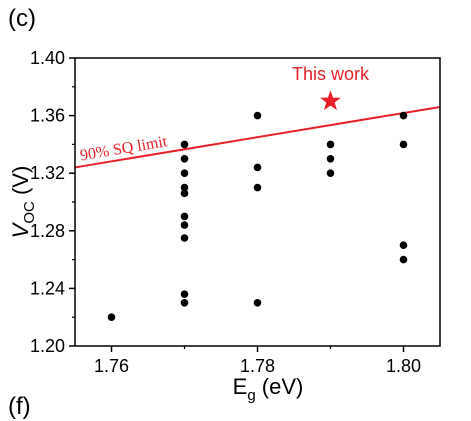 This screenshot has height=421, width=471. Describe the element at coordinates (19, 406) in the screenshot. I see `panel-label-bottom: (f)` at that location.